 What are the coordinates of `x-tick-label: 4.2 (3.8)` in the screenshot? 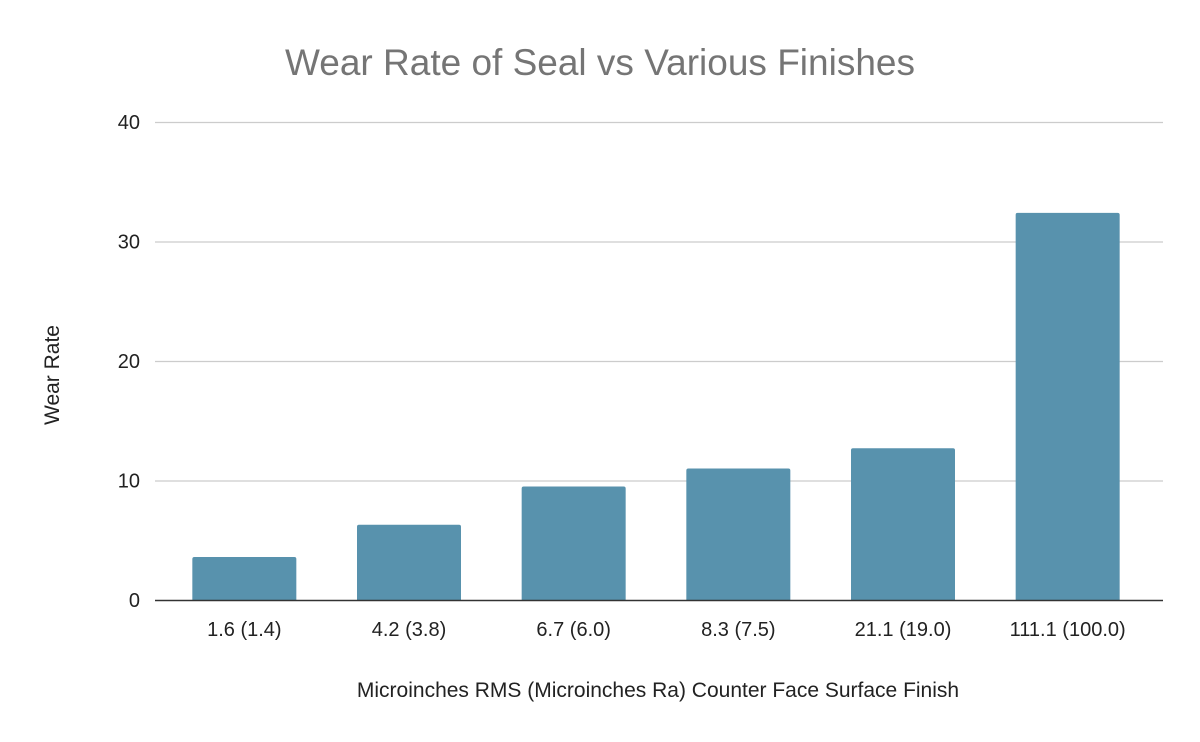 It's located at (409, 630).